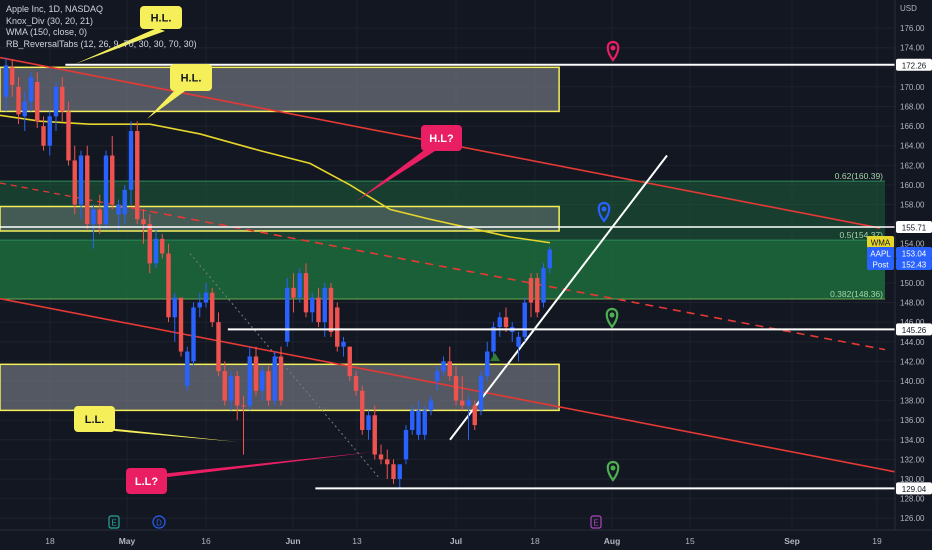 The width and height of the screenshot is (932, 550). Describe the element at coordinates (127, 541) in the screenshot. I see `time-tick-label: May` at that location.